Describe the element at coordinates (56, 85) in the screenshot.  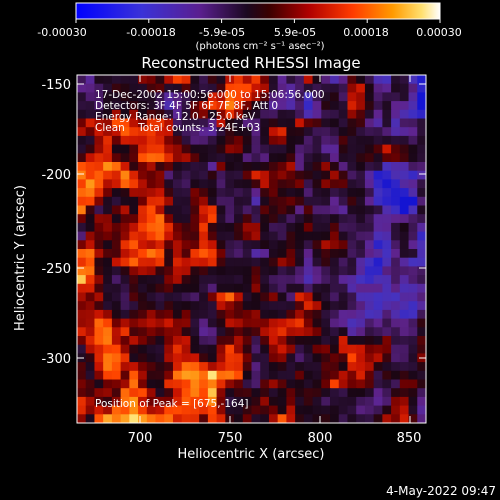
I see `y-tick-label: -150` at that location.